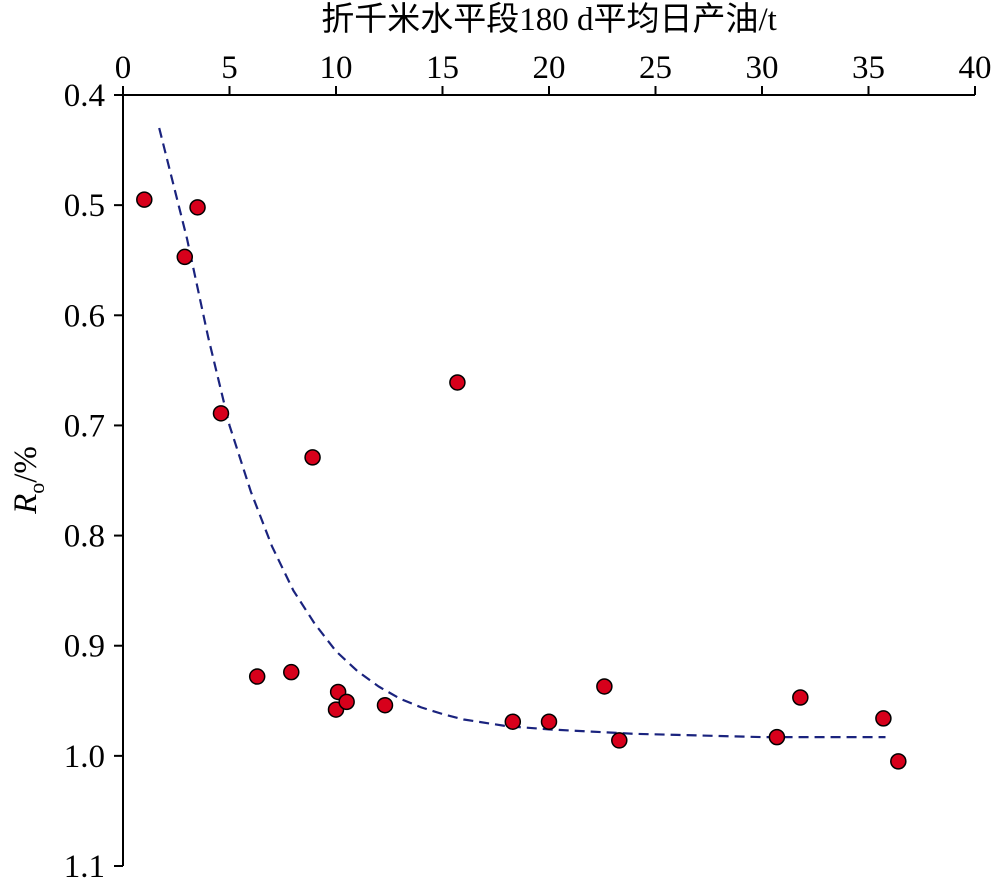 The width and height of the screenshot is (1000, 891). What do you see at coordinates (84, 757) in the screenshot?
I see `y-tick-label: 1.0` at bounding box center [84, 757].